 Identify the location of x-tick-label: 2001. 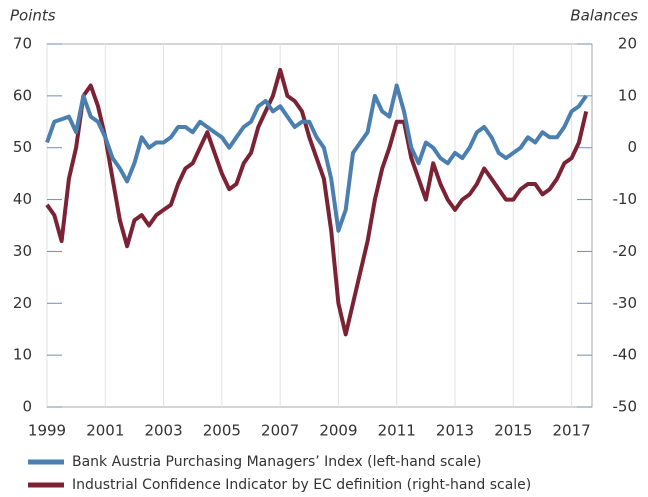
(105, 431).